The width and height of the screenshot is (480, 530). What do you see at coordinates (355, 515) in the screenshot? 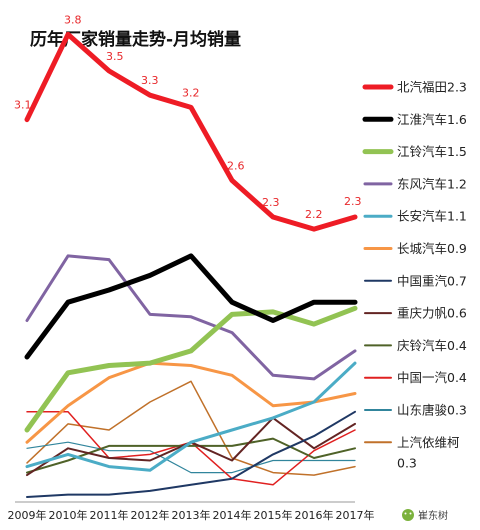
I see `x-tick-label-8: 2017年` at bounding box center [355, 515].